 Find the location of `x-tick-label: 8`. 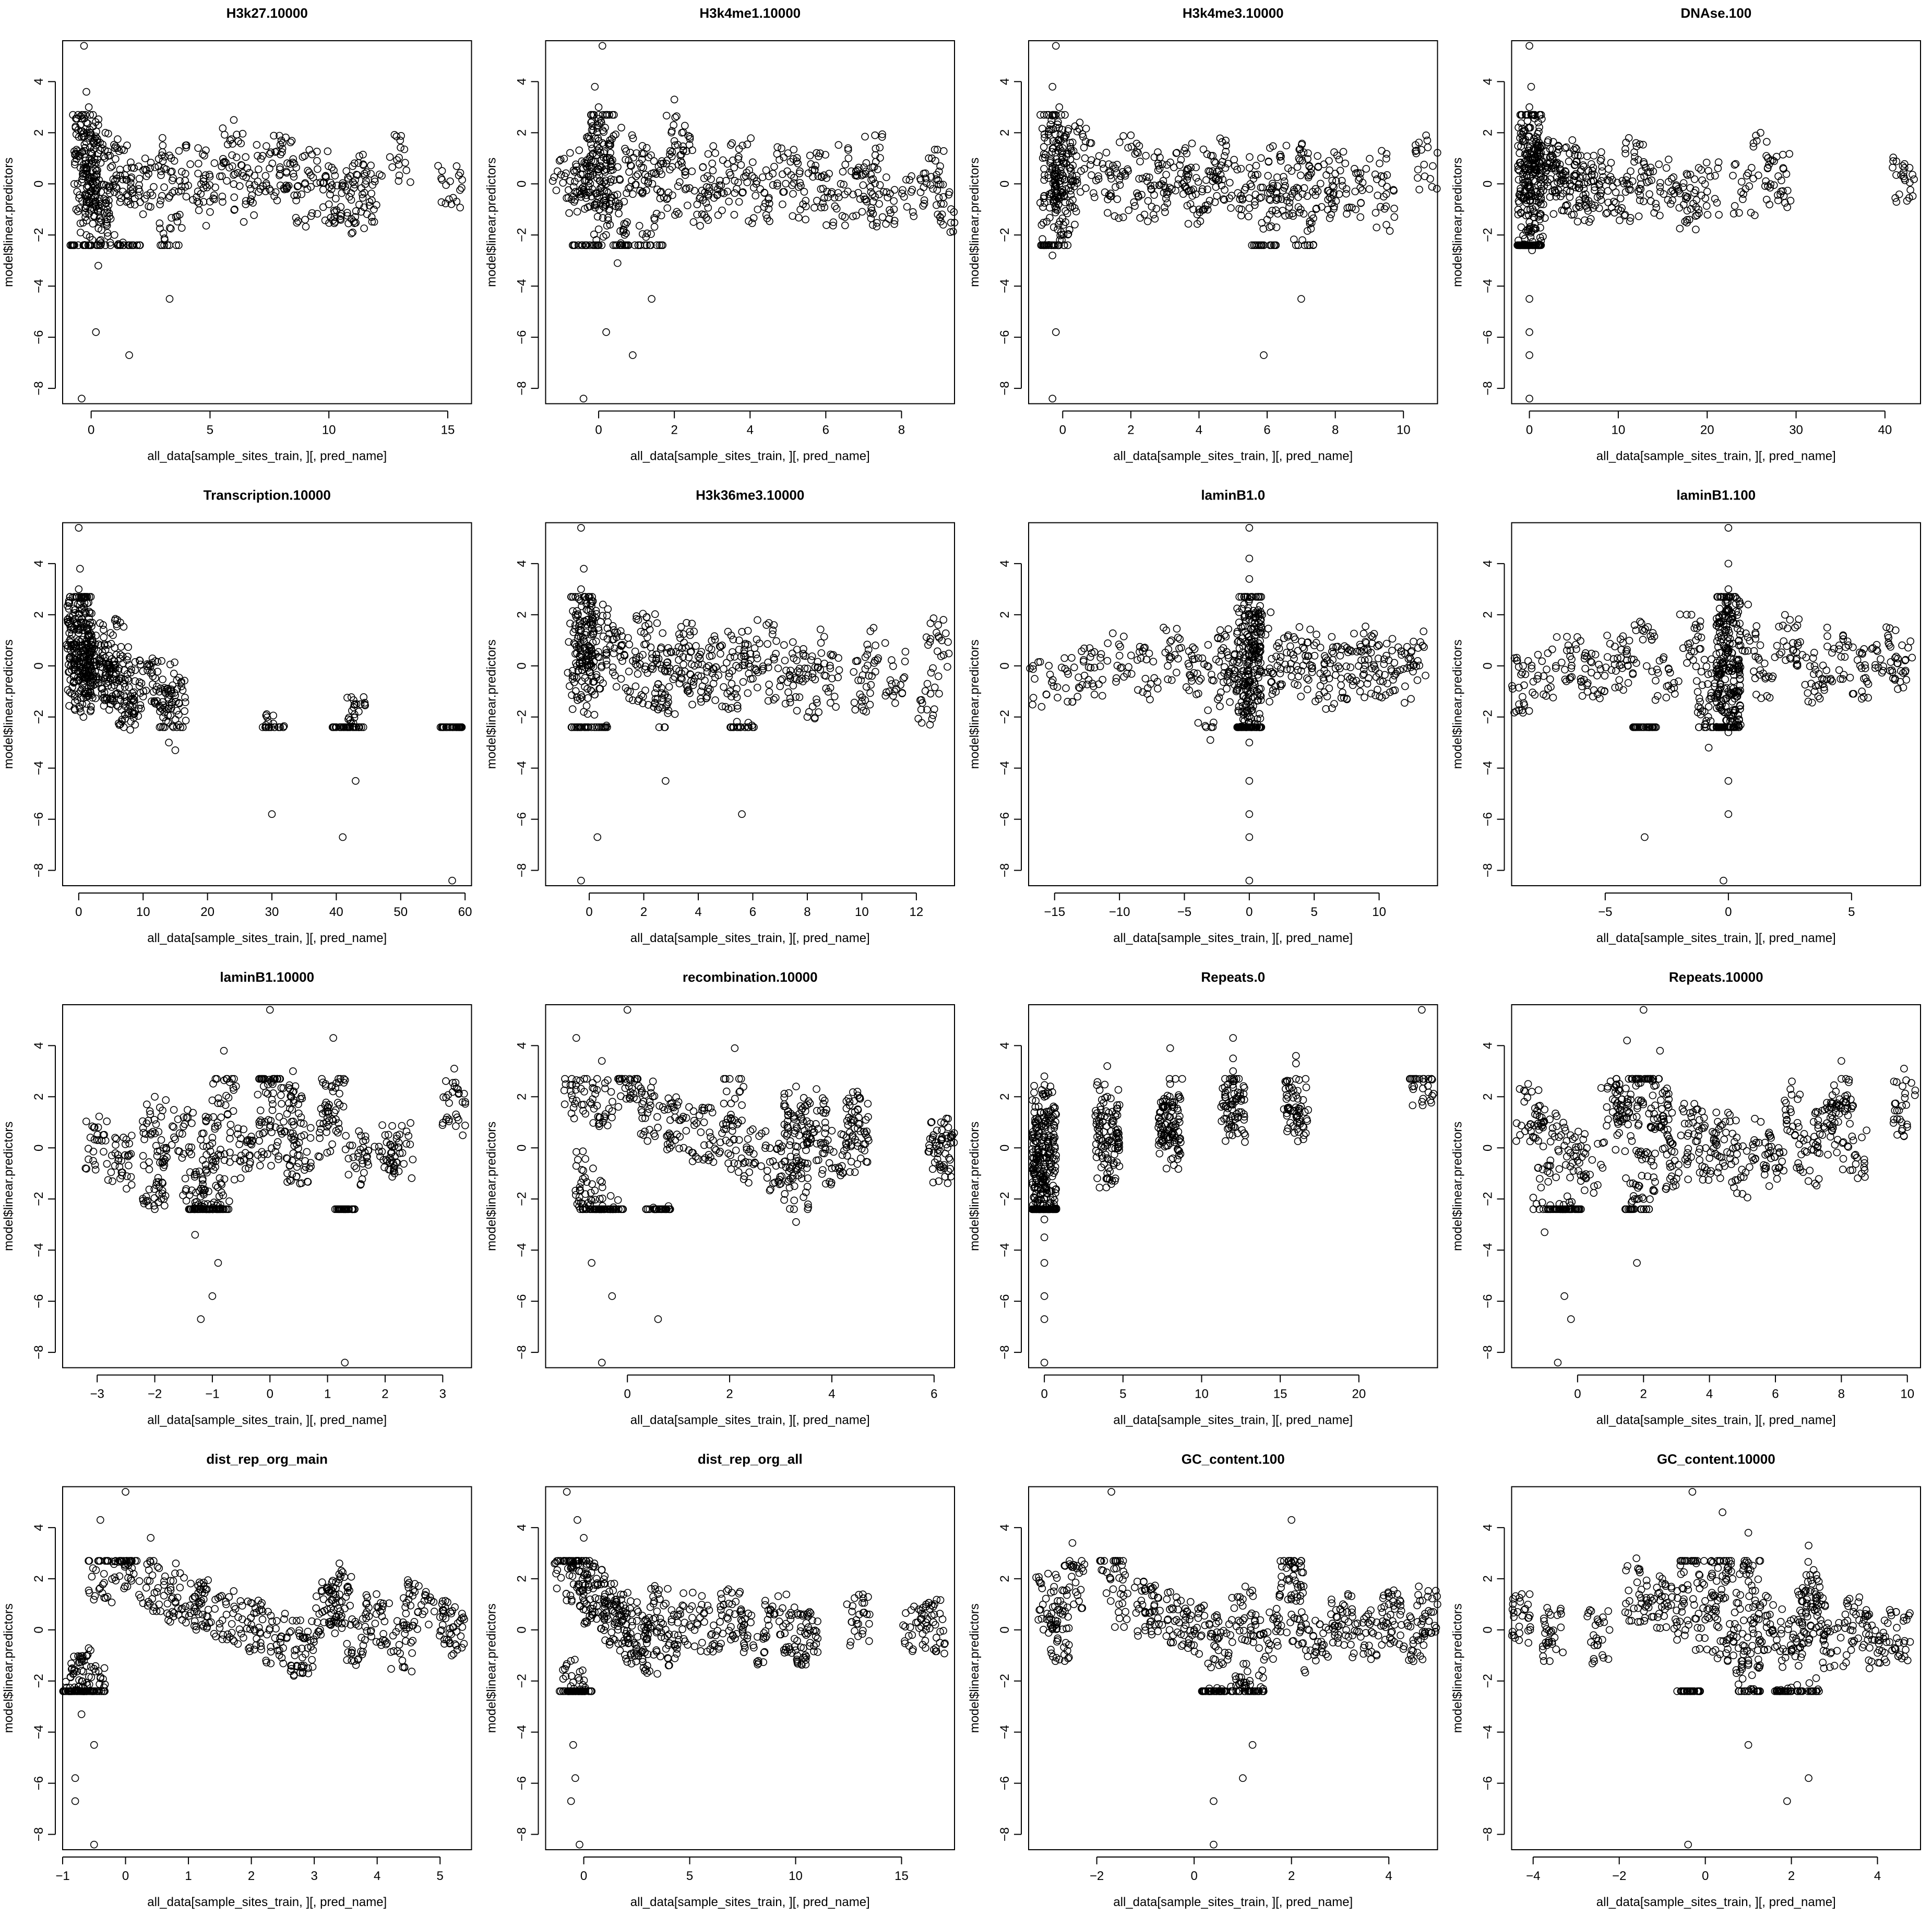

x-tick-label: 8 is located at coordinates (901, 430).